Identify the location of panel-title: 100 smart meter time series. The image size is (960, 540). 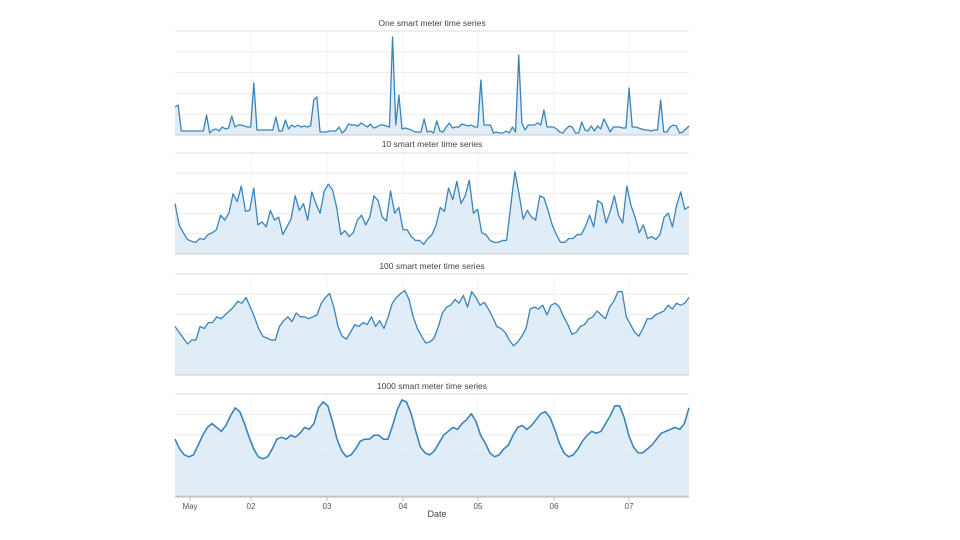
(431, 266).